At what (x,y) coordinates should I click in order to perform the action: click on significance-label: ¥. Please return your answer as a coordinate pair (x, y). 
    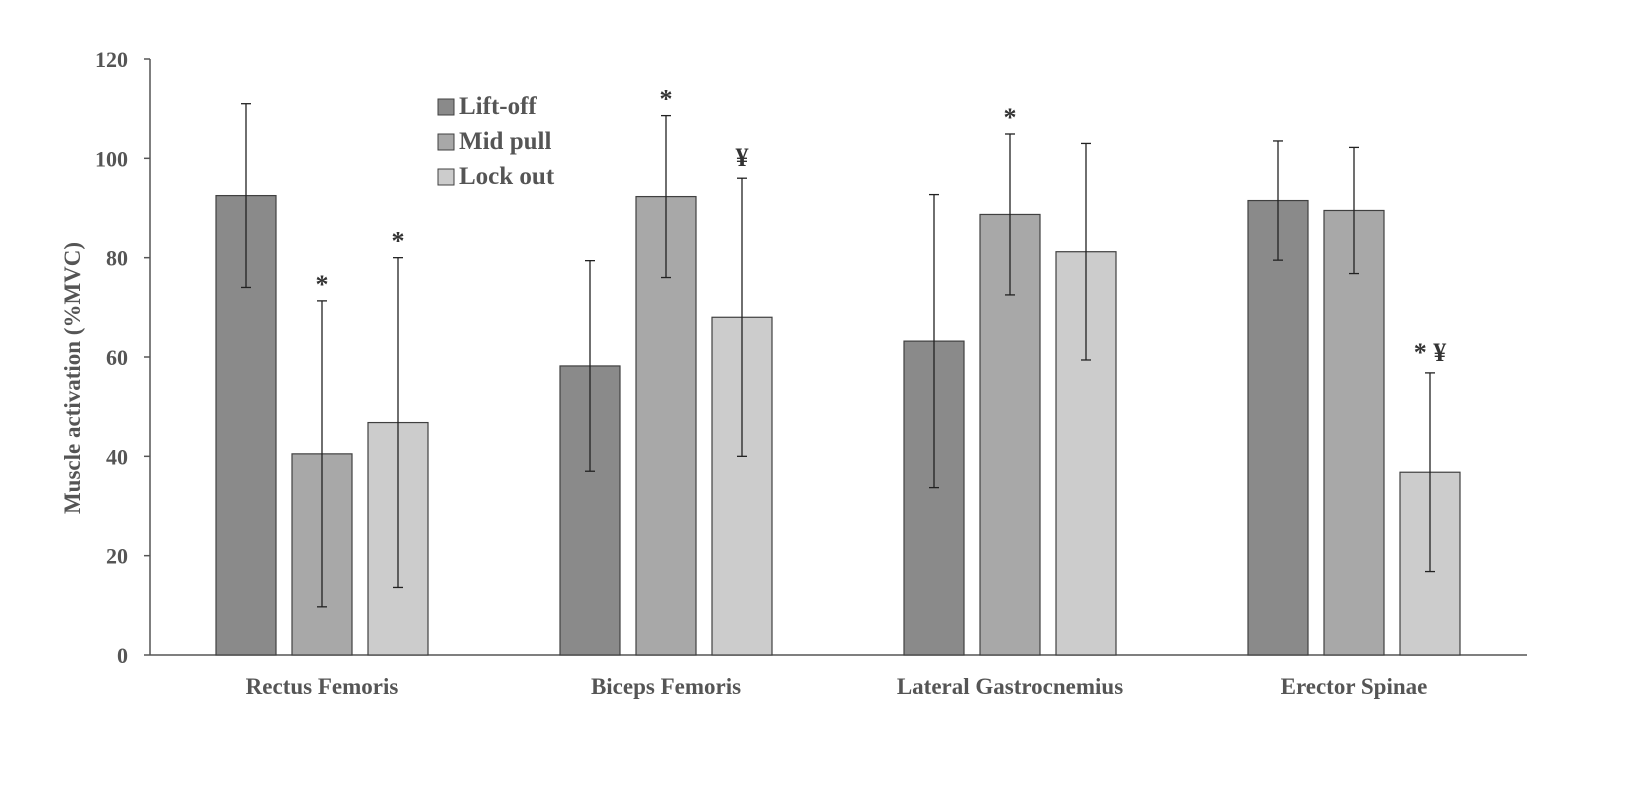
    Looking at the image, I should click on (742, 157).